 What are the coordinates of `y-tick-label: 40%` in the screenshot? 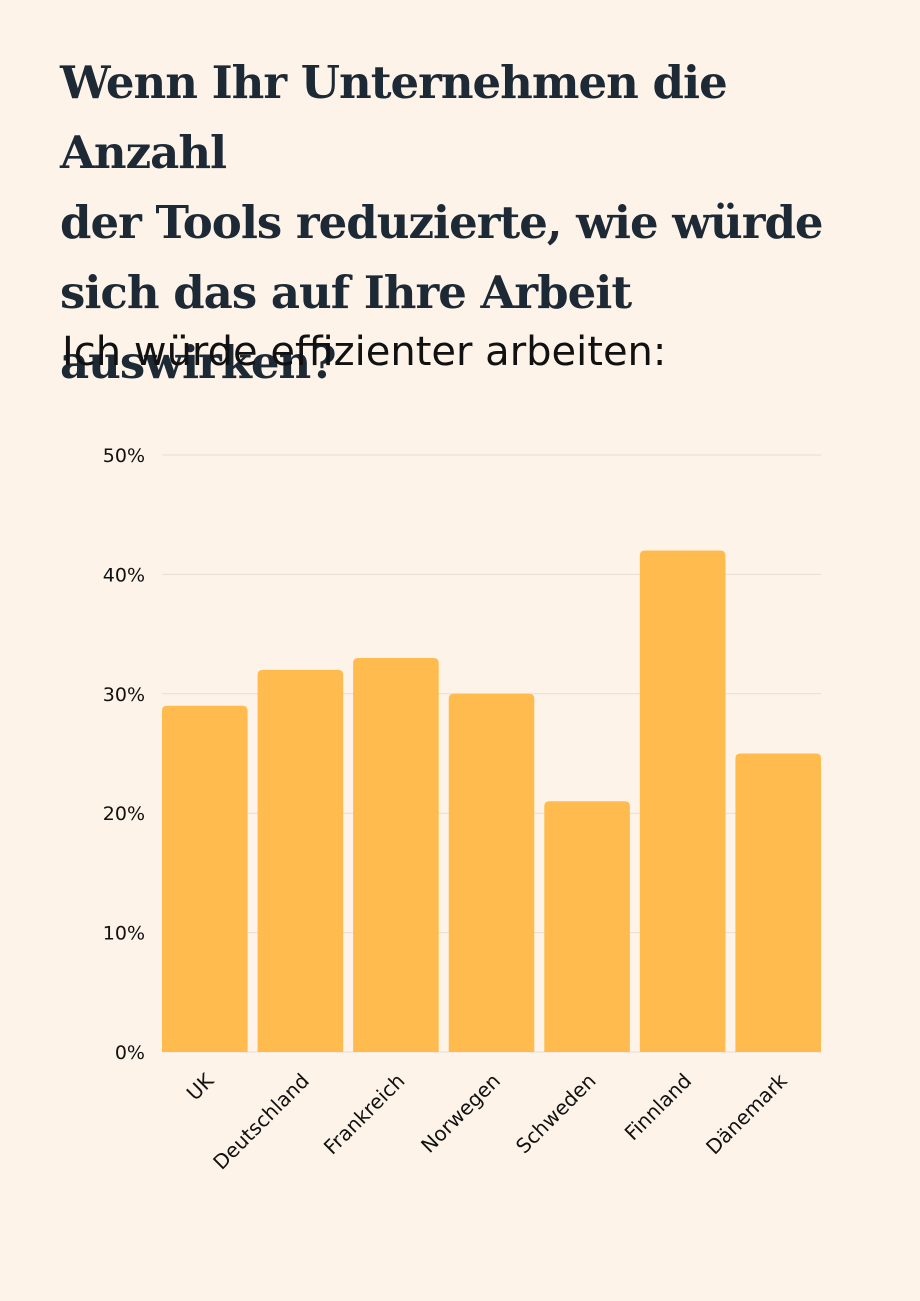 It's located at (124, 575).